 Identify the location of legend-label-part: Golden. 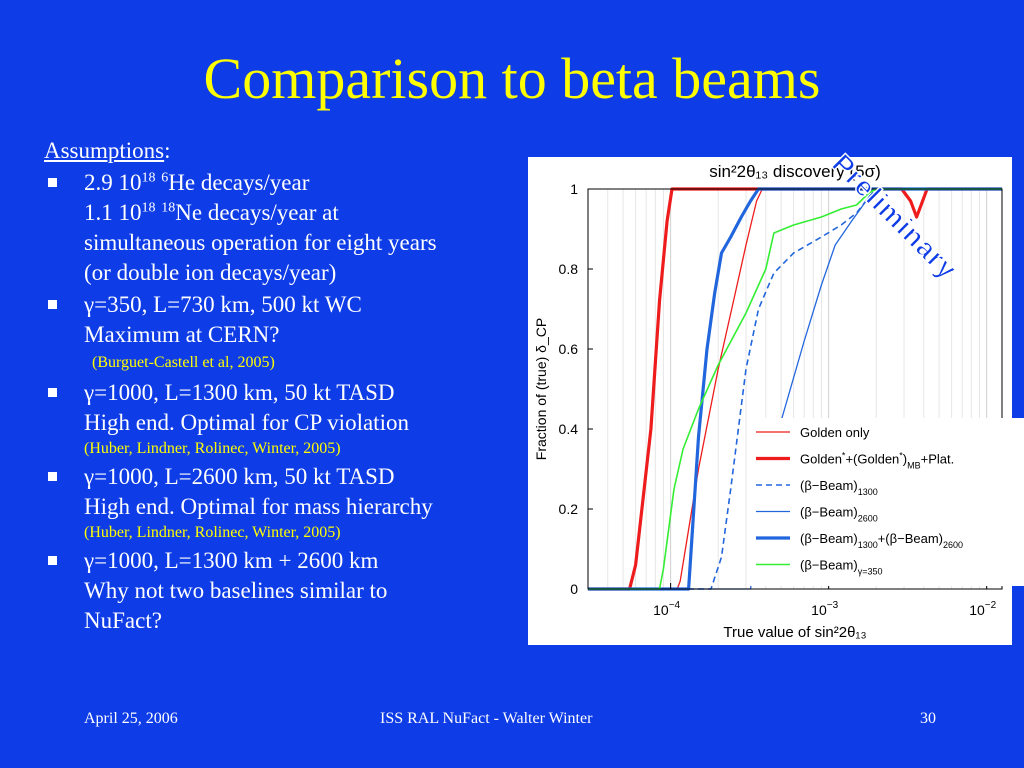
(821, 459).